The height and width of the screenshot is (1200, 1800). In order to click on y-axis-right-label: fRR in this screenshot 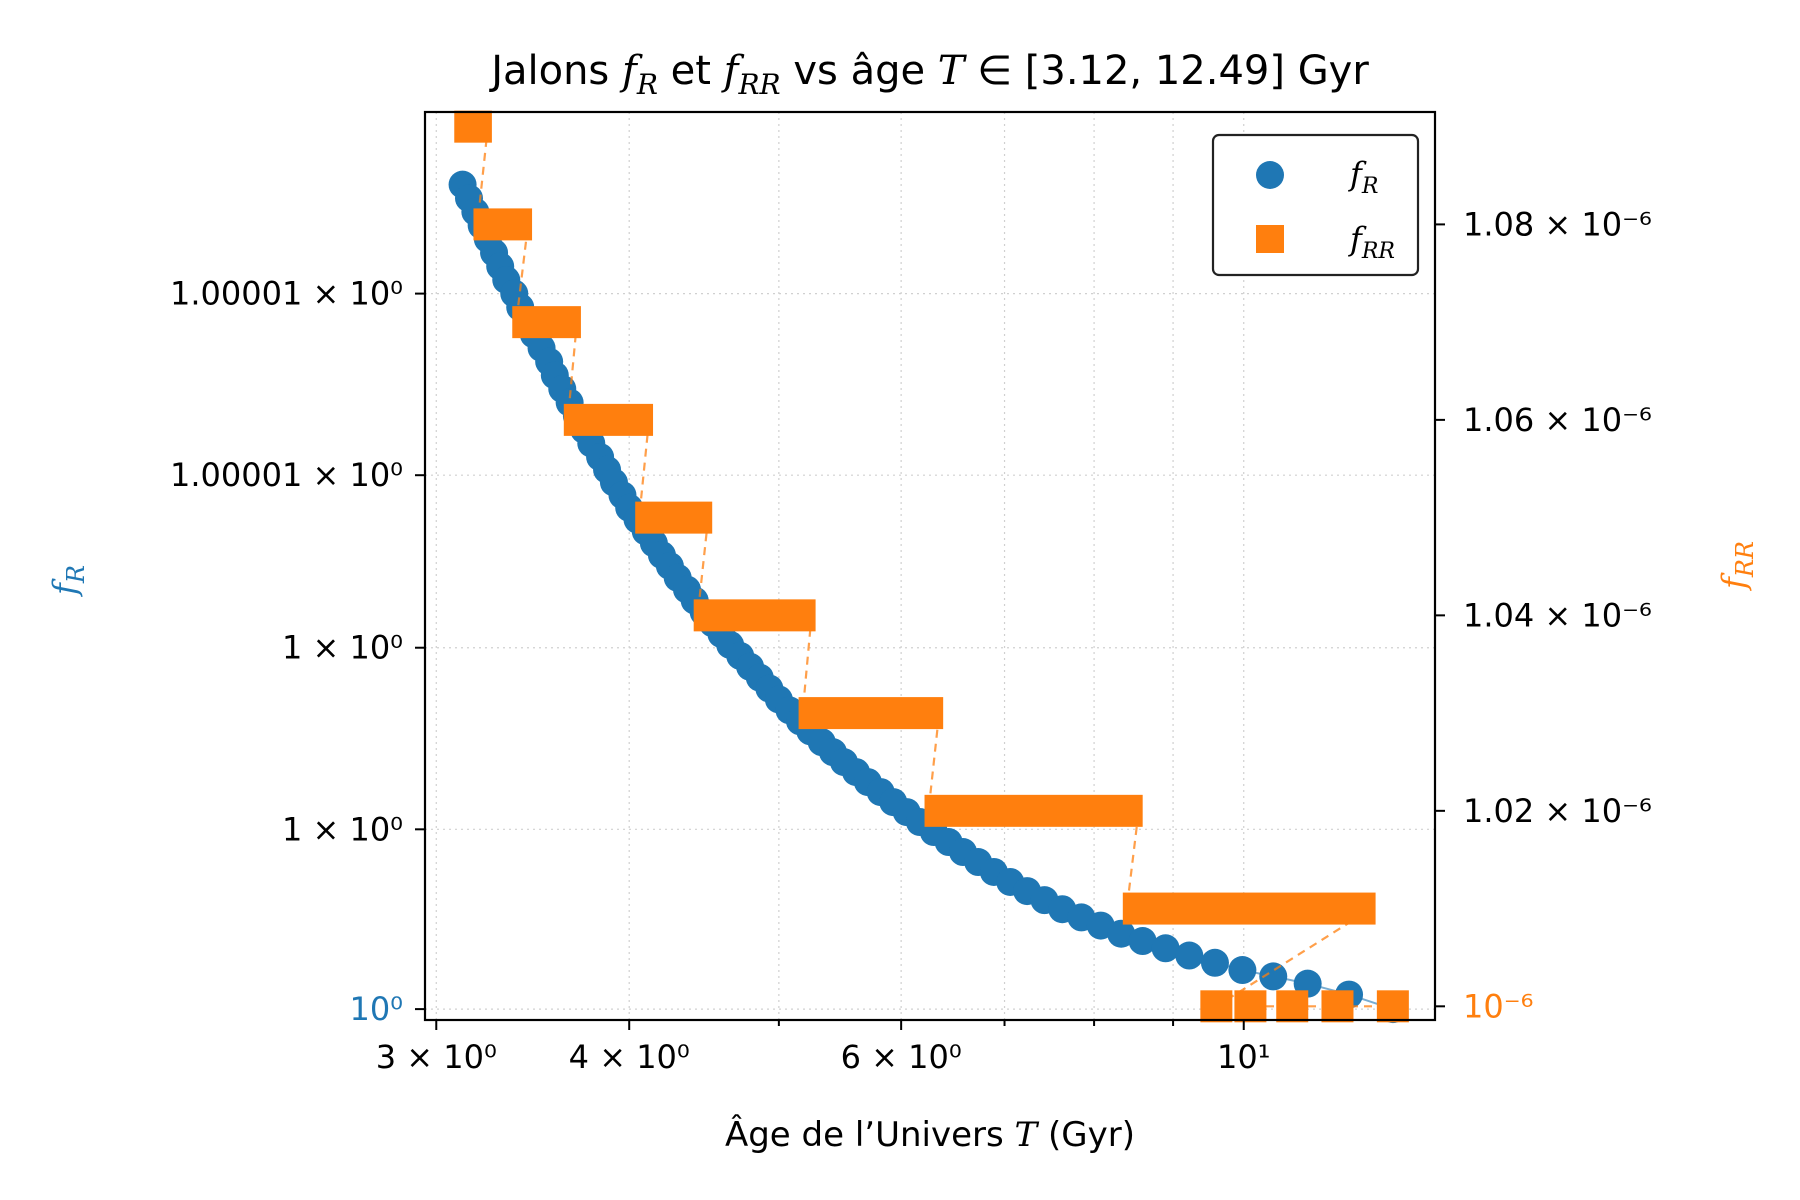, I will do `click(1737, 566)`.